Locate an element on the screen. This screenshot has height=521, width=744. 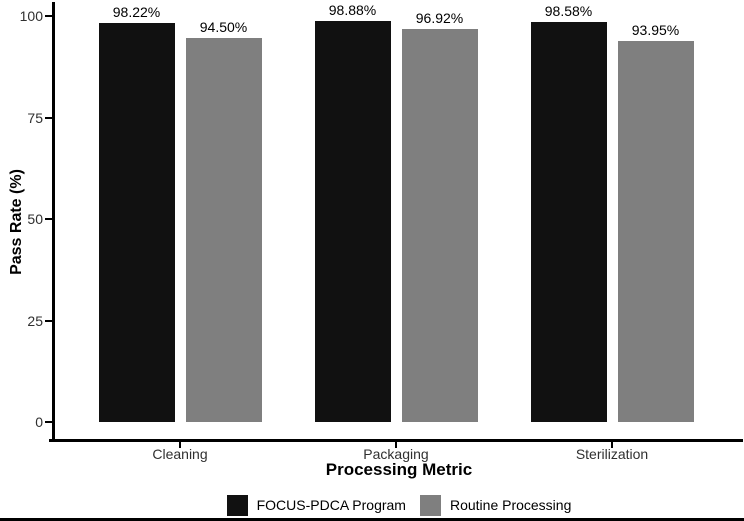
legend-label: Routine Processing is located at coordinates (510, 505).